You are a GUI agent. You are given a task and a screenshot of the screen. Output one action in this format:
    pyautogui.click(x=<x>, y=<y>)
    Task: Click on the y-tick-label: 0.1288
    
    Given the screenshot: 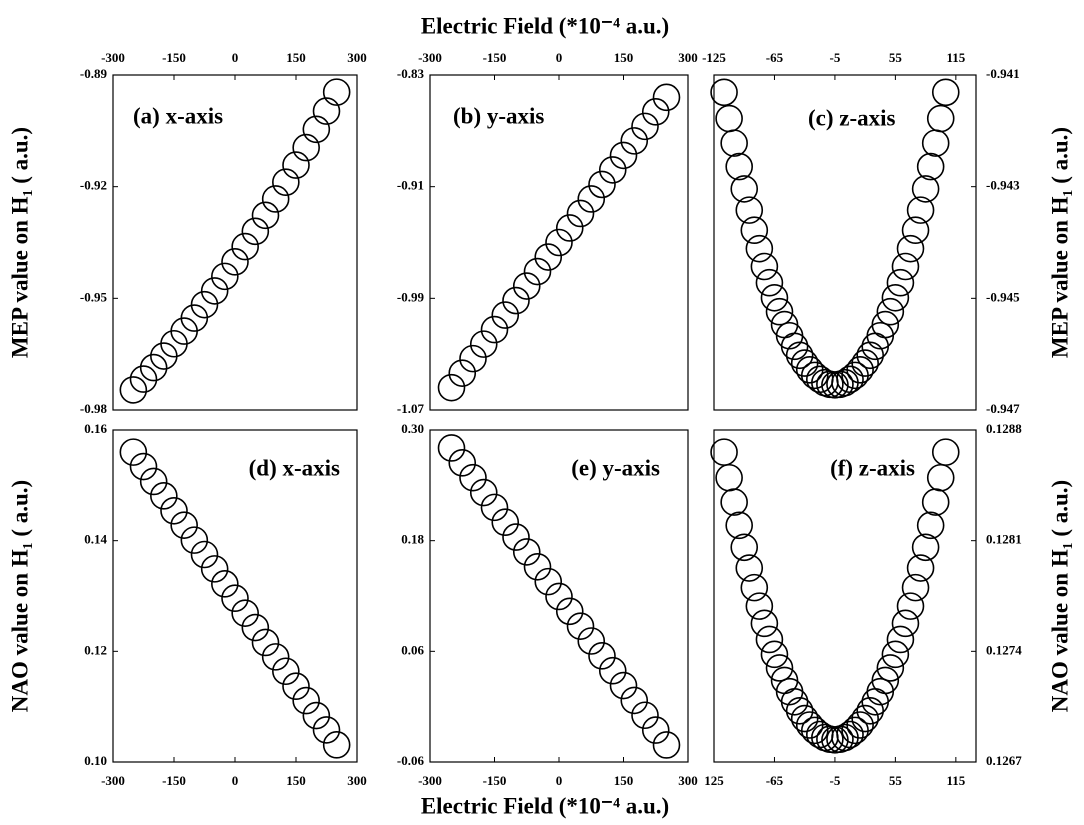 What is the action you would take?
    pyautogui.click(x=1004, y=428)
    